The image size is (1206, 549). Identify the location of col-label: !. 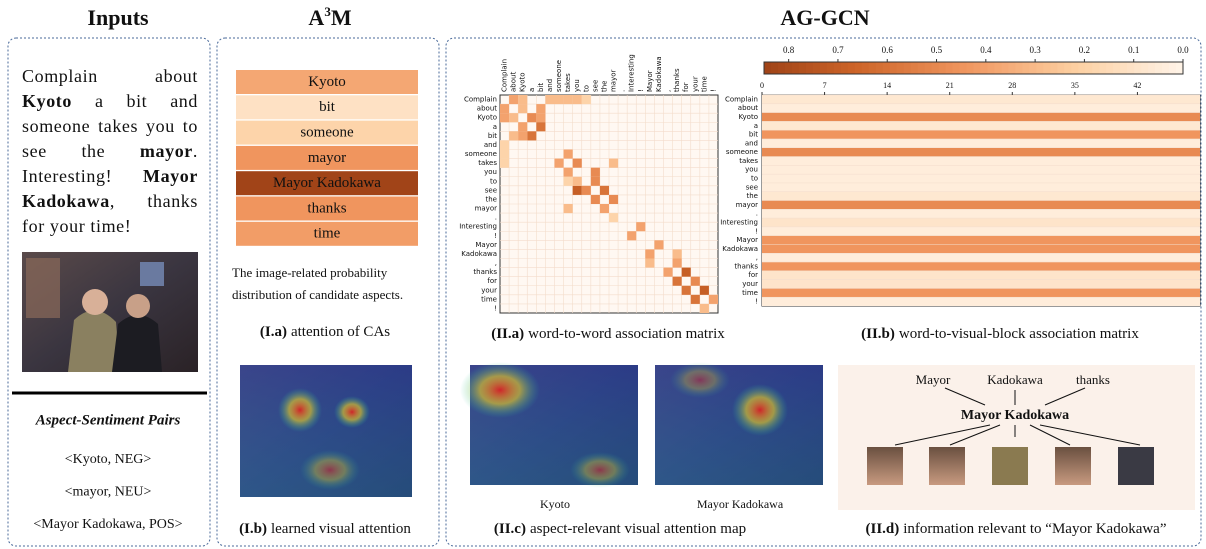
(713, 90).